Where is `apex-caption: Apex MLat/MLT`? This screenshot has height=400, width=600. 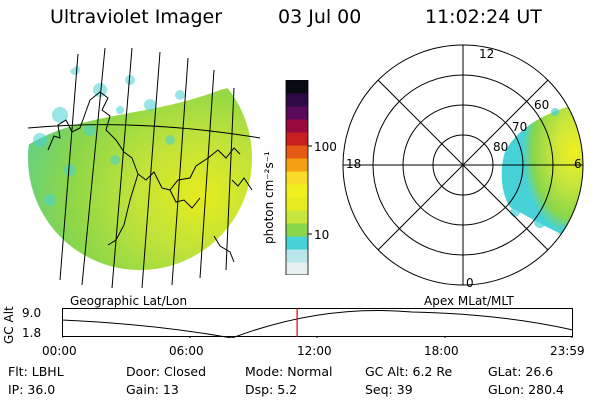 apex-caption: Apex MLat/MLT is located at coordinates (469, 301).